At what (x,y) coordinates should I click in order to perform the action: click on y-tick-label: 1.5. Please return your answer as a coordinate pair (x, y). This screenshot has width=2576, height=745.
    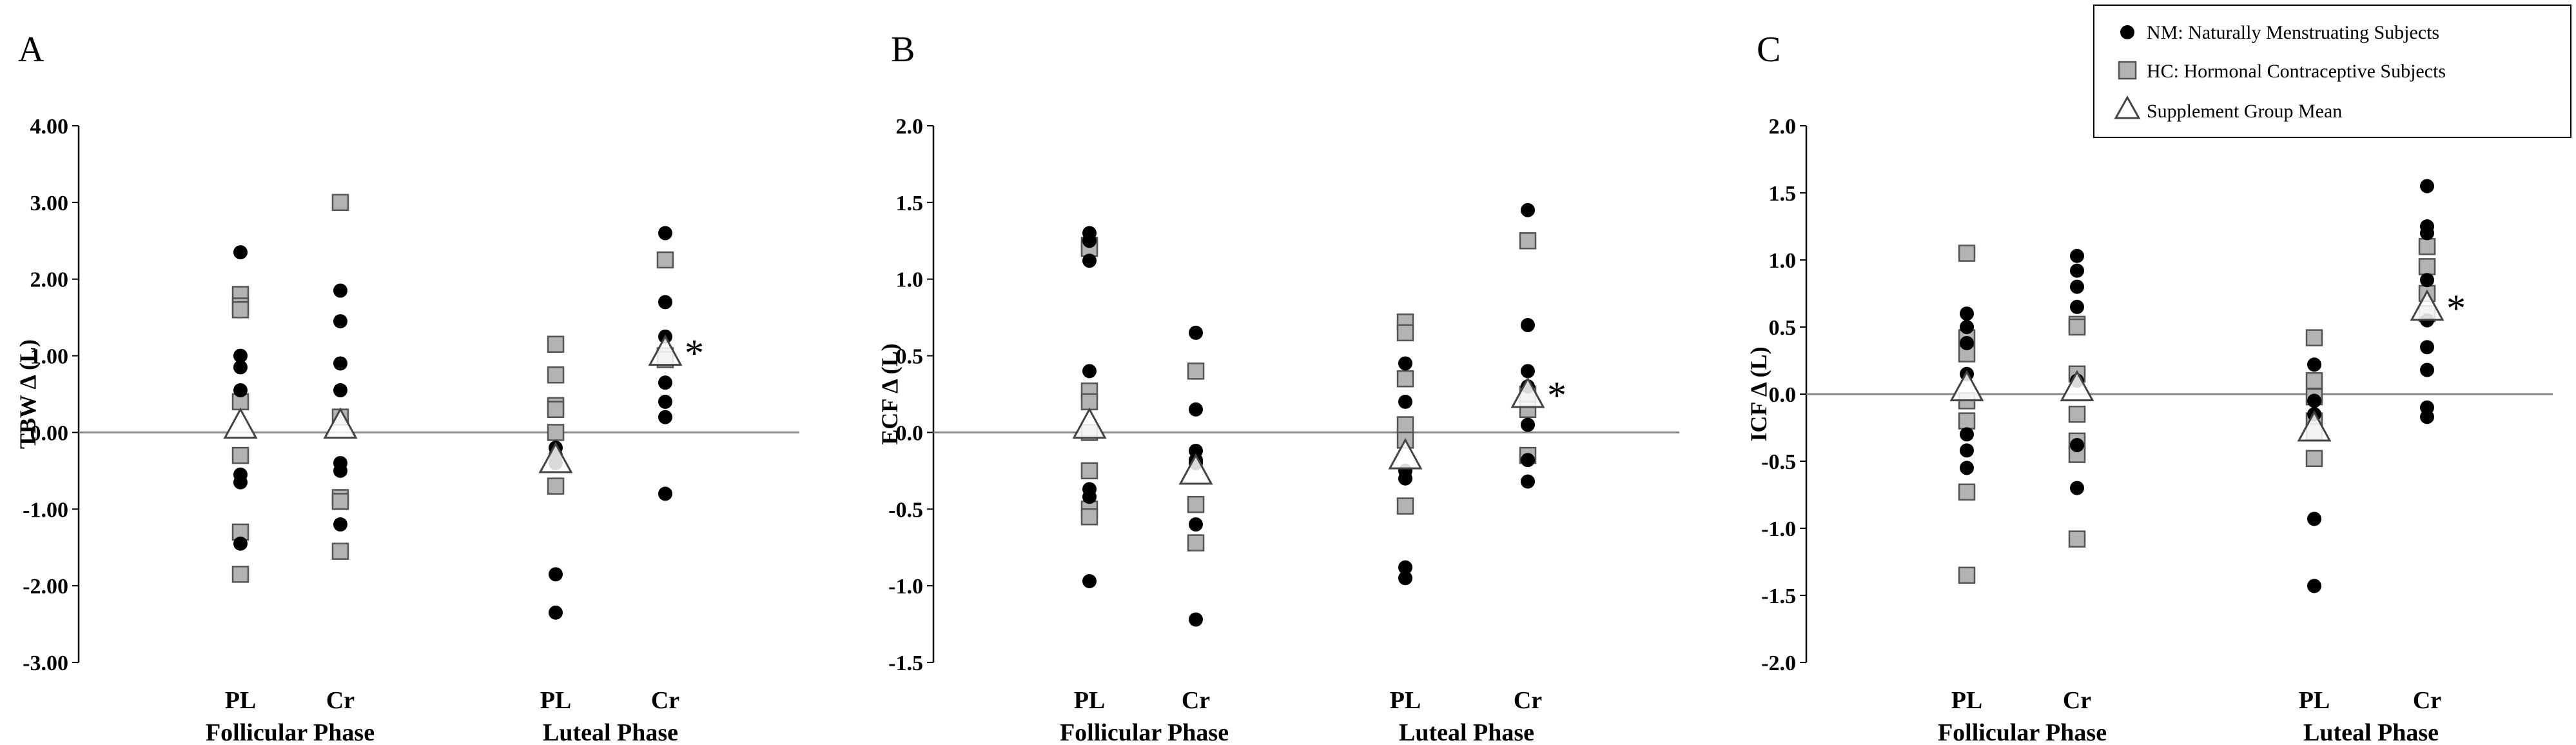
    Looking at the image, I should click on (1783, 194).